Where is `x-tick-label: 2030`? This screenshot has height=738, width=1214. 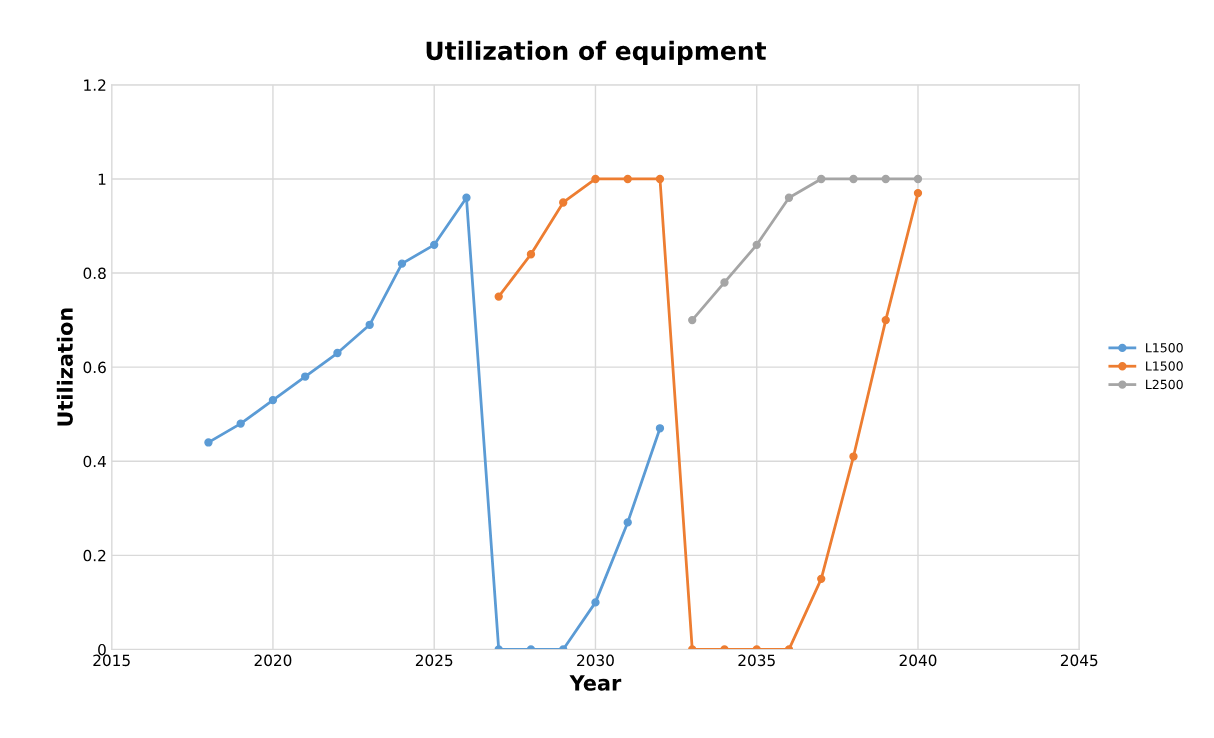 x-tick-label: 2030 is located at coordinates (595, 660).